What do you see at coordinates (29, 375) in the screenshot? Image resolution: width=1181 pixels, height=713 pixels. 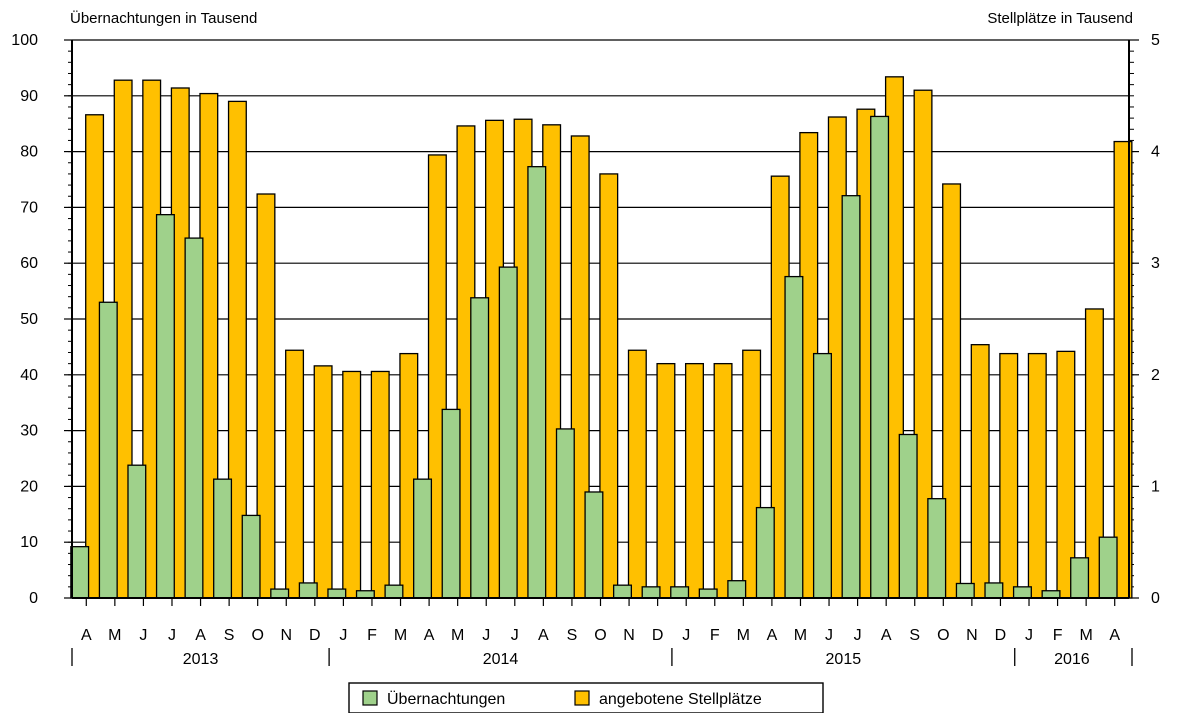 I see `left-axis-tick-label: 40` at bounding box center [29, 375].